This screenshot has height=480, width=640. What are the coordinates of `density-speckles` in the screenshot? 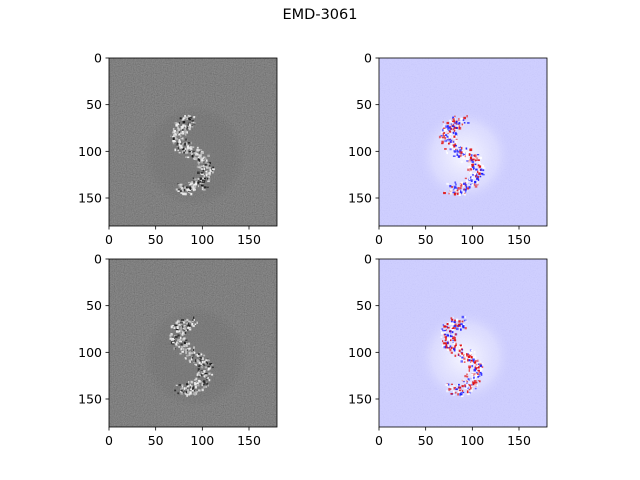 It's located at (192, 155).